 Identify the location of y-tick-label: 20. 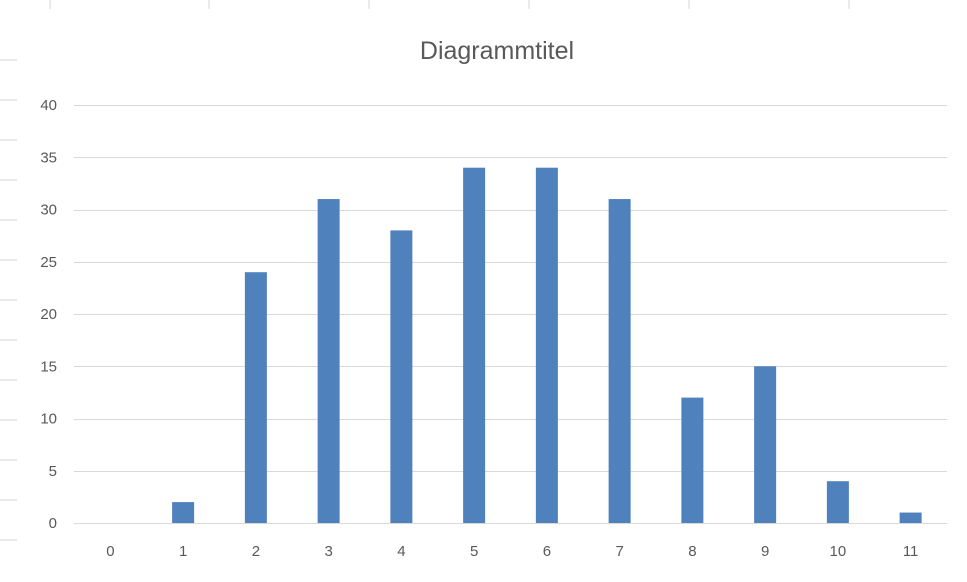
(48, 314).